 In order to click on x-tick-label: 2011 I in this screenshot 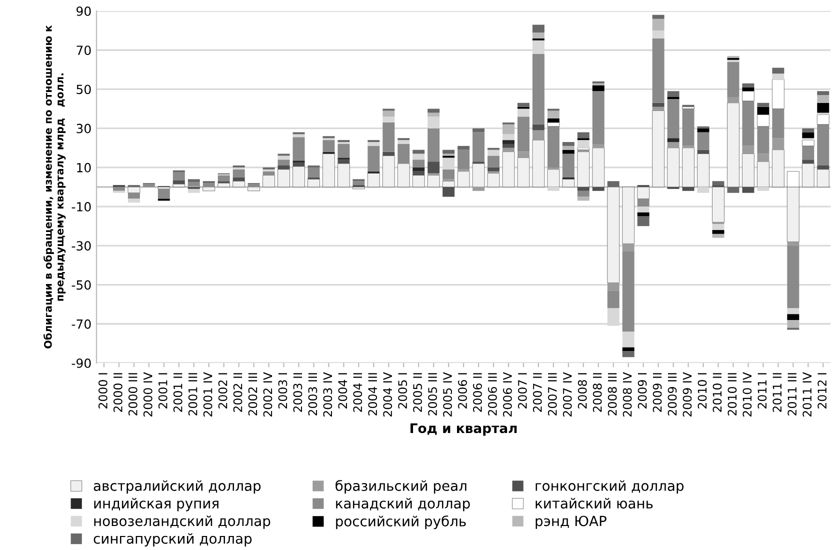, I will do `click(762, 390)`.